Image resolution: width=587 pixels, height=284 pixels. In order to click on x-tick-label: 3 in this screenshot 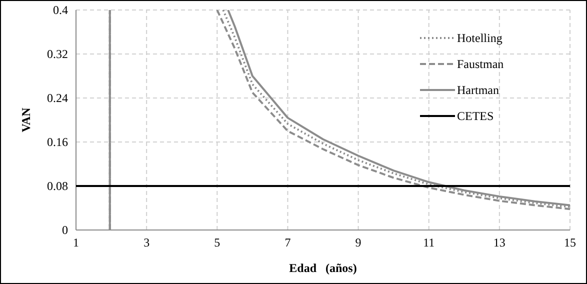, I will do `click(147, 243)`.